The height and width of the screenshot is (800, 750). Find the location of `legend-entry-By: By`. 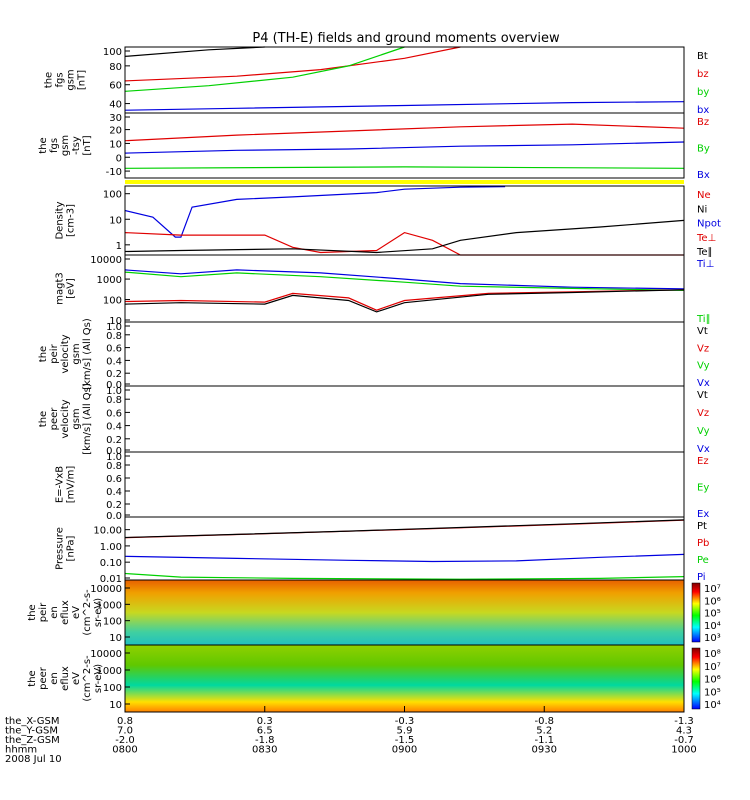

legend-entry-By: By is located at coordinates (703, 149).